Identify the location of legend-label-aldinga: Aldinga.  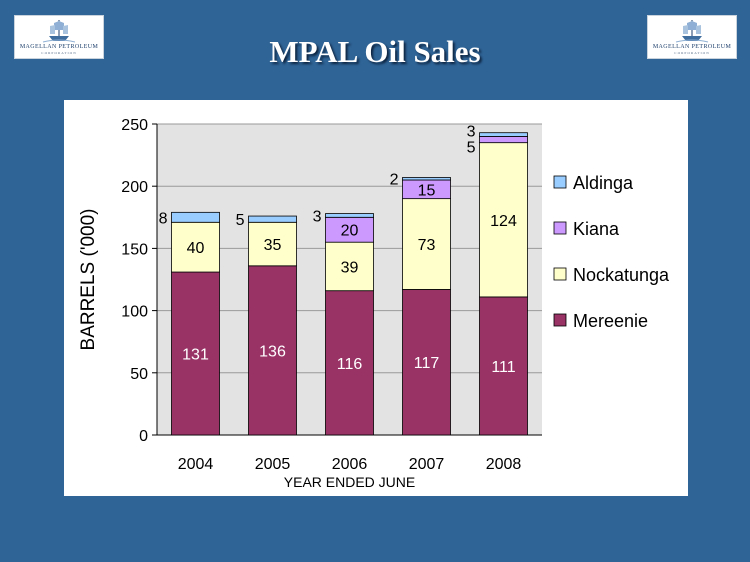
(603, 183).